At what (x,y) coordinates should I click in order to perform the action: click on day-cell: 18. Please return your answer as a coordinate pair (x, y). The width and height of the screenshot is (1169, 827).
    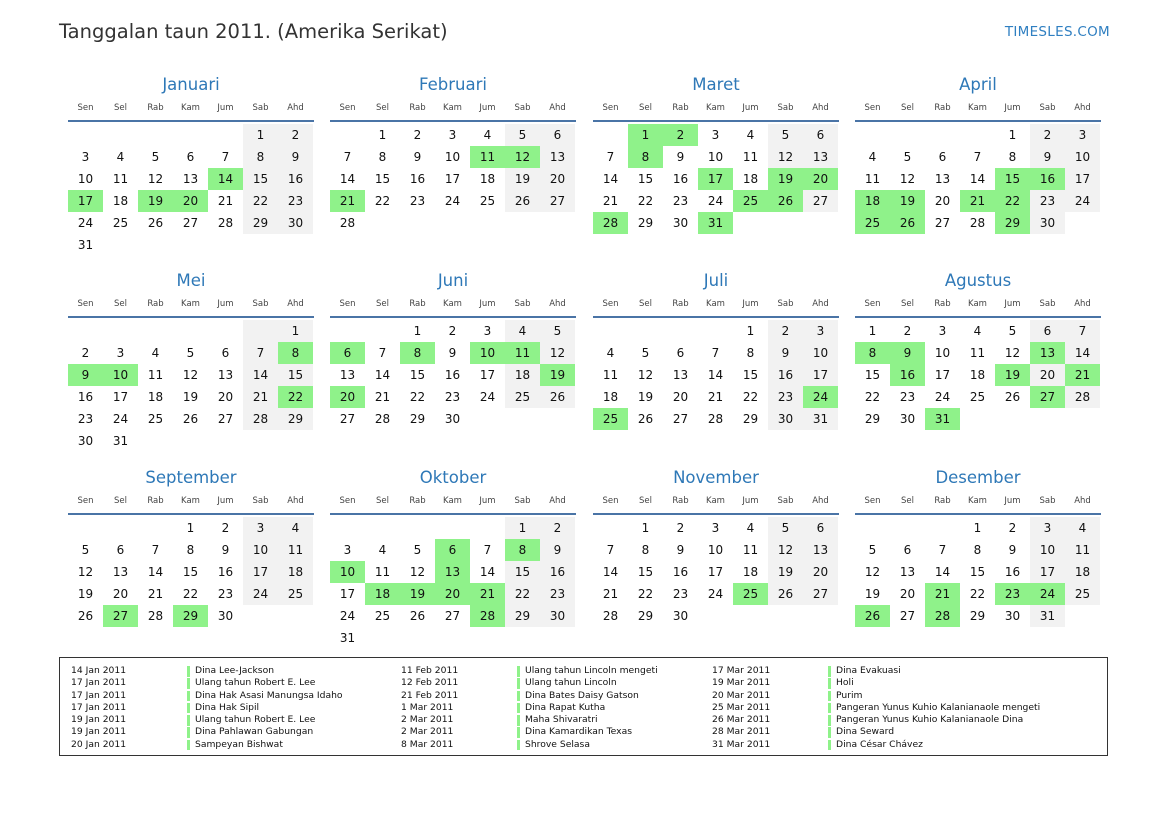
    Looking at the image, I should click on (522, 375).